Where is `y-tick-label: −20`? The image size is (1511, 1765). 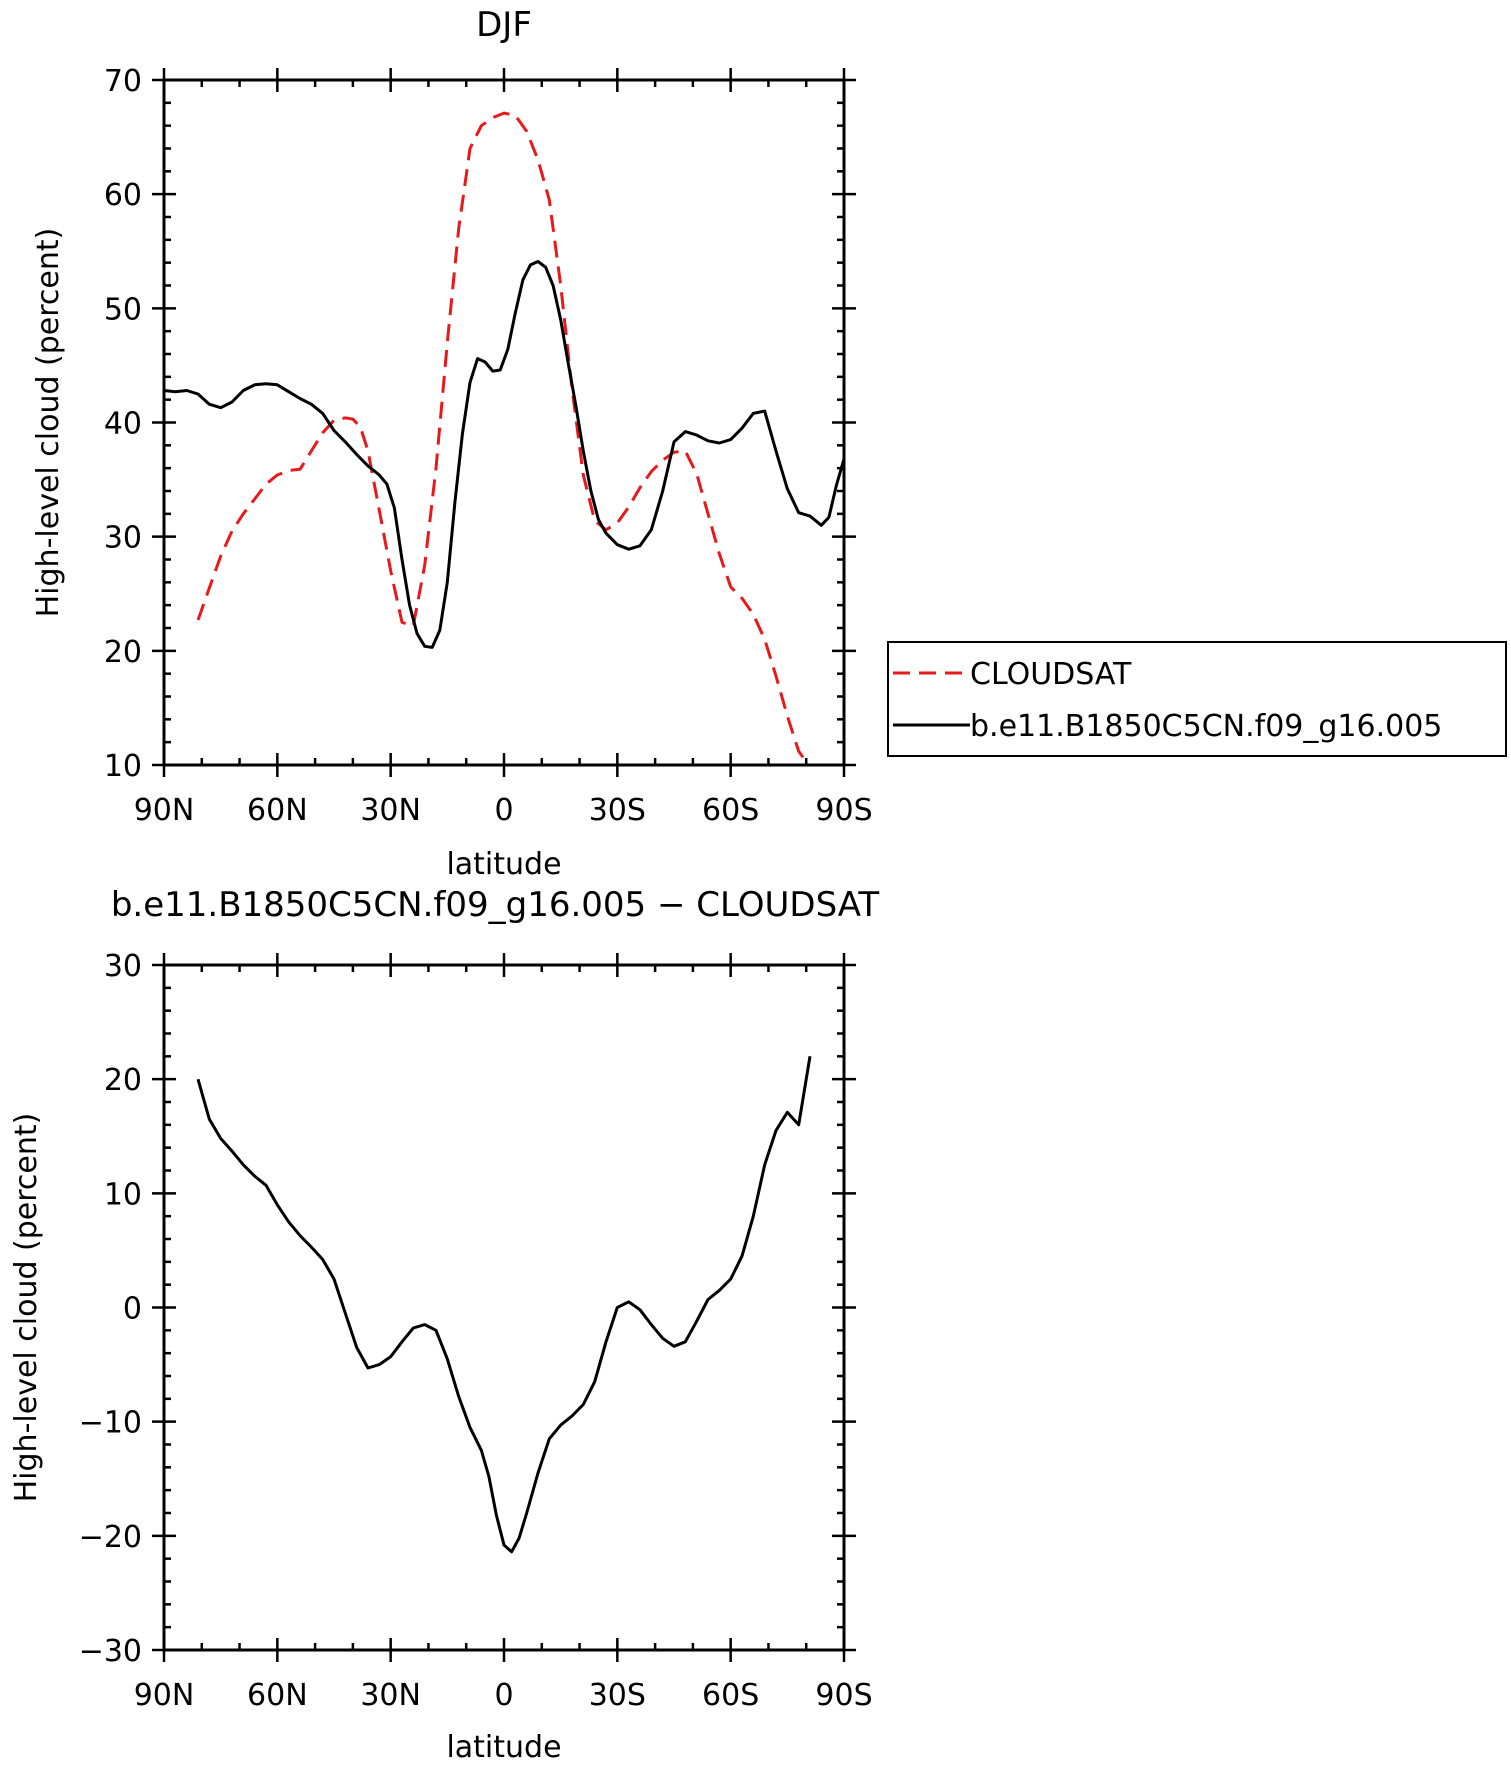 y-tick-label: −20 is located at coordinates (110, 1537).